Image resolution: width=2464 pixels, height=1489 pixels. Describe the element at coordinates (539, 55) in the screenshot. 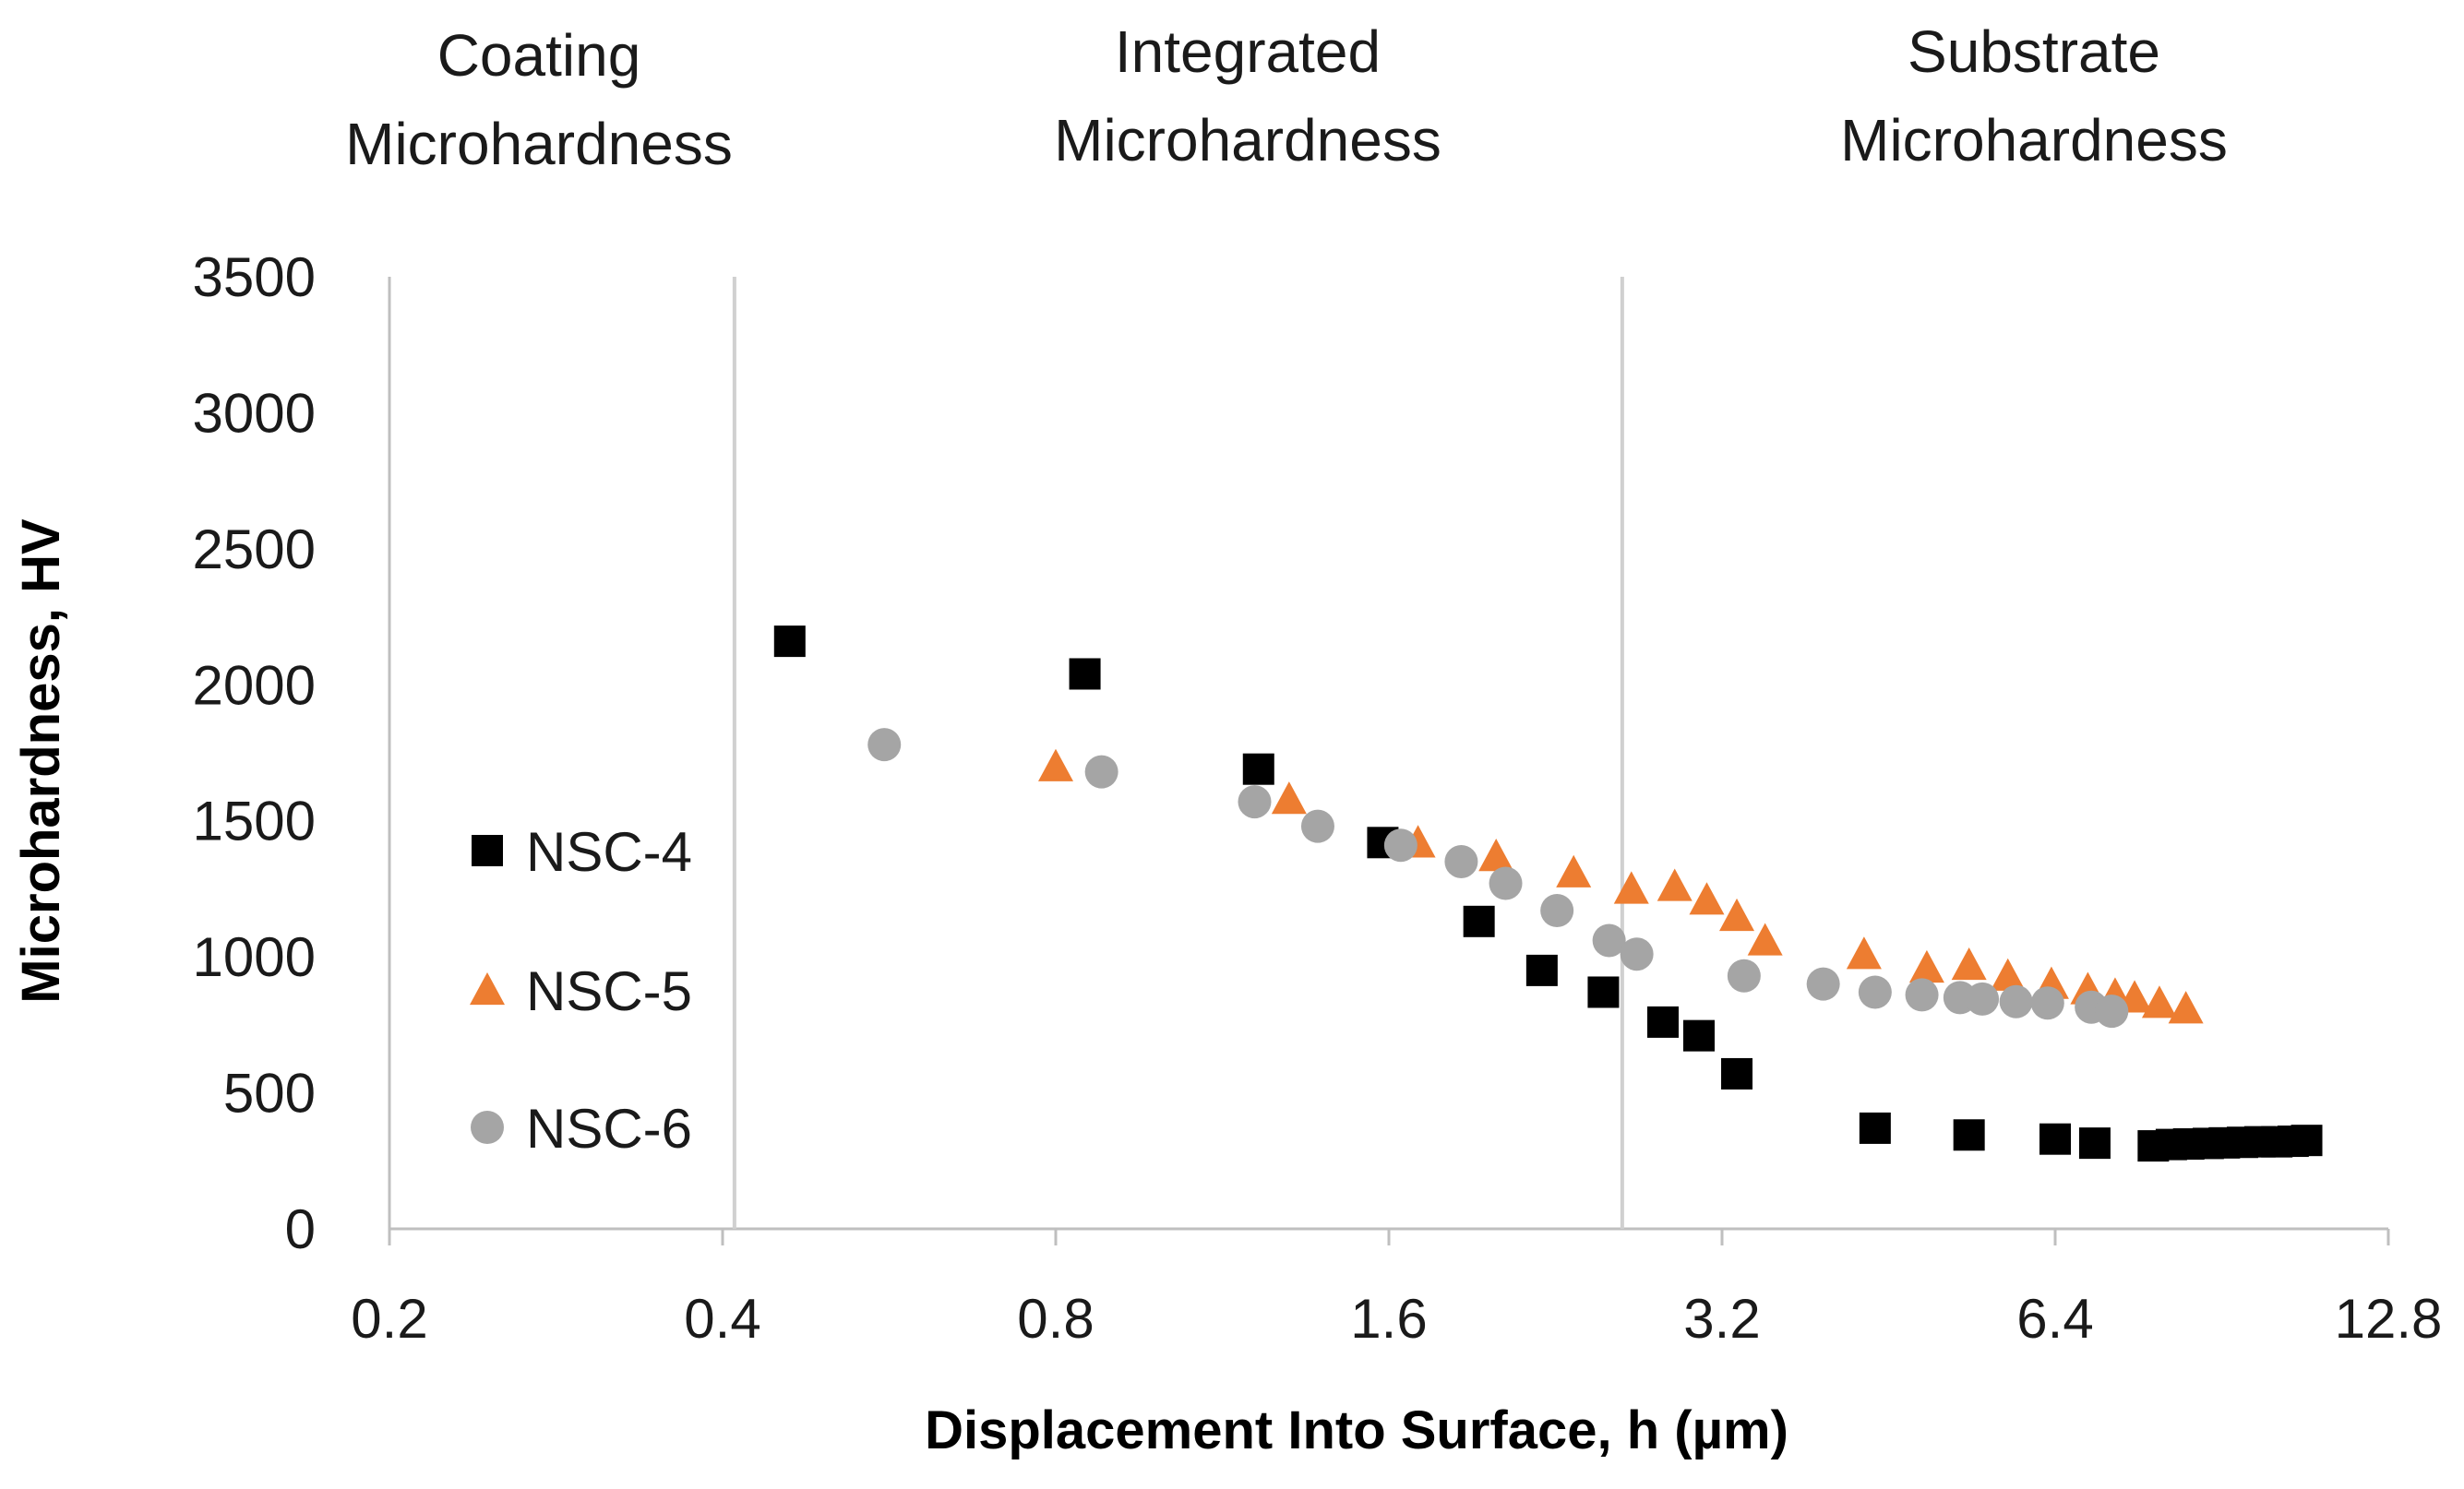

I see `region-label-coating-line1: Coating` at that location.